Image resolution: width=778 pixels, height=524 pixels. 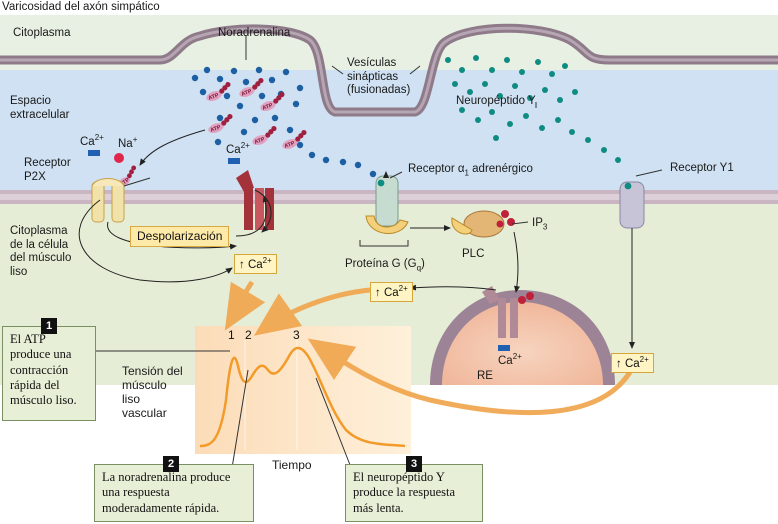 What do you see at coordinates (453, 287) in the screenshot?
I see `arrow-er-ca` at bounding box center [453, 287].